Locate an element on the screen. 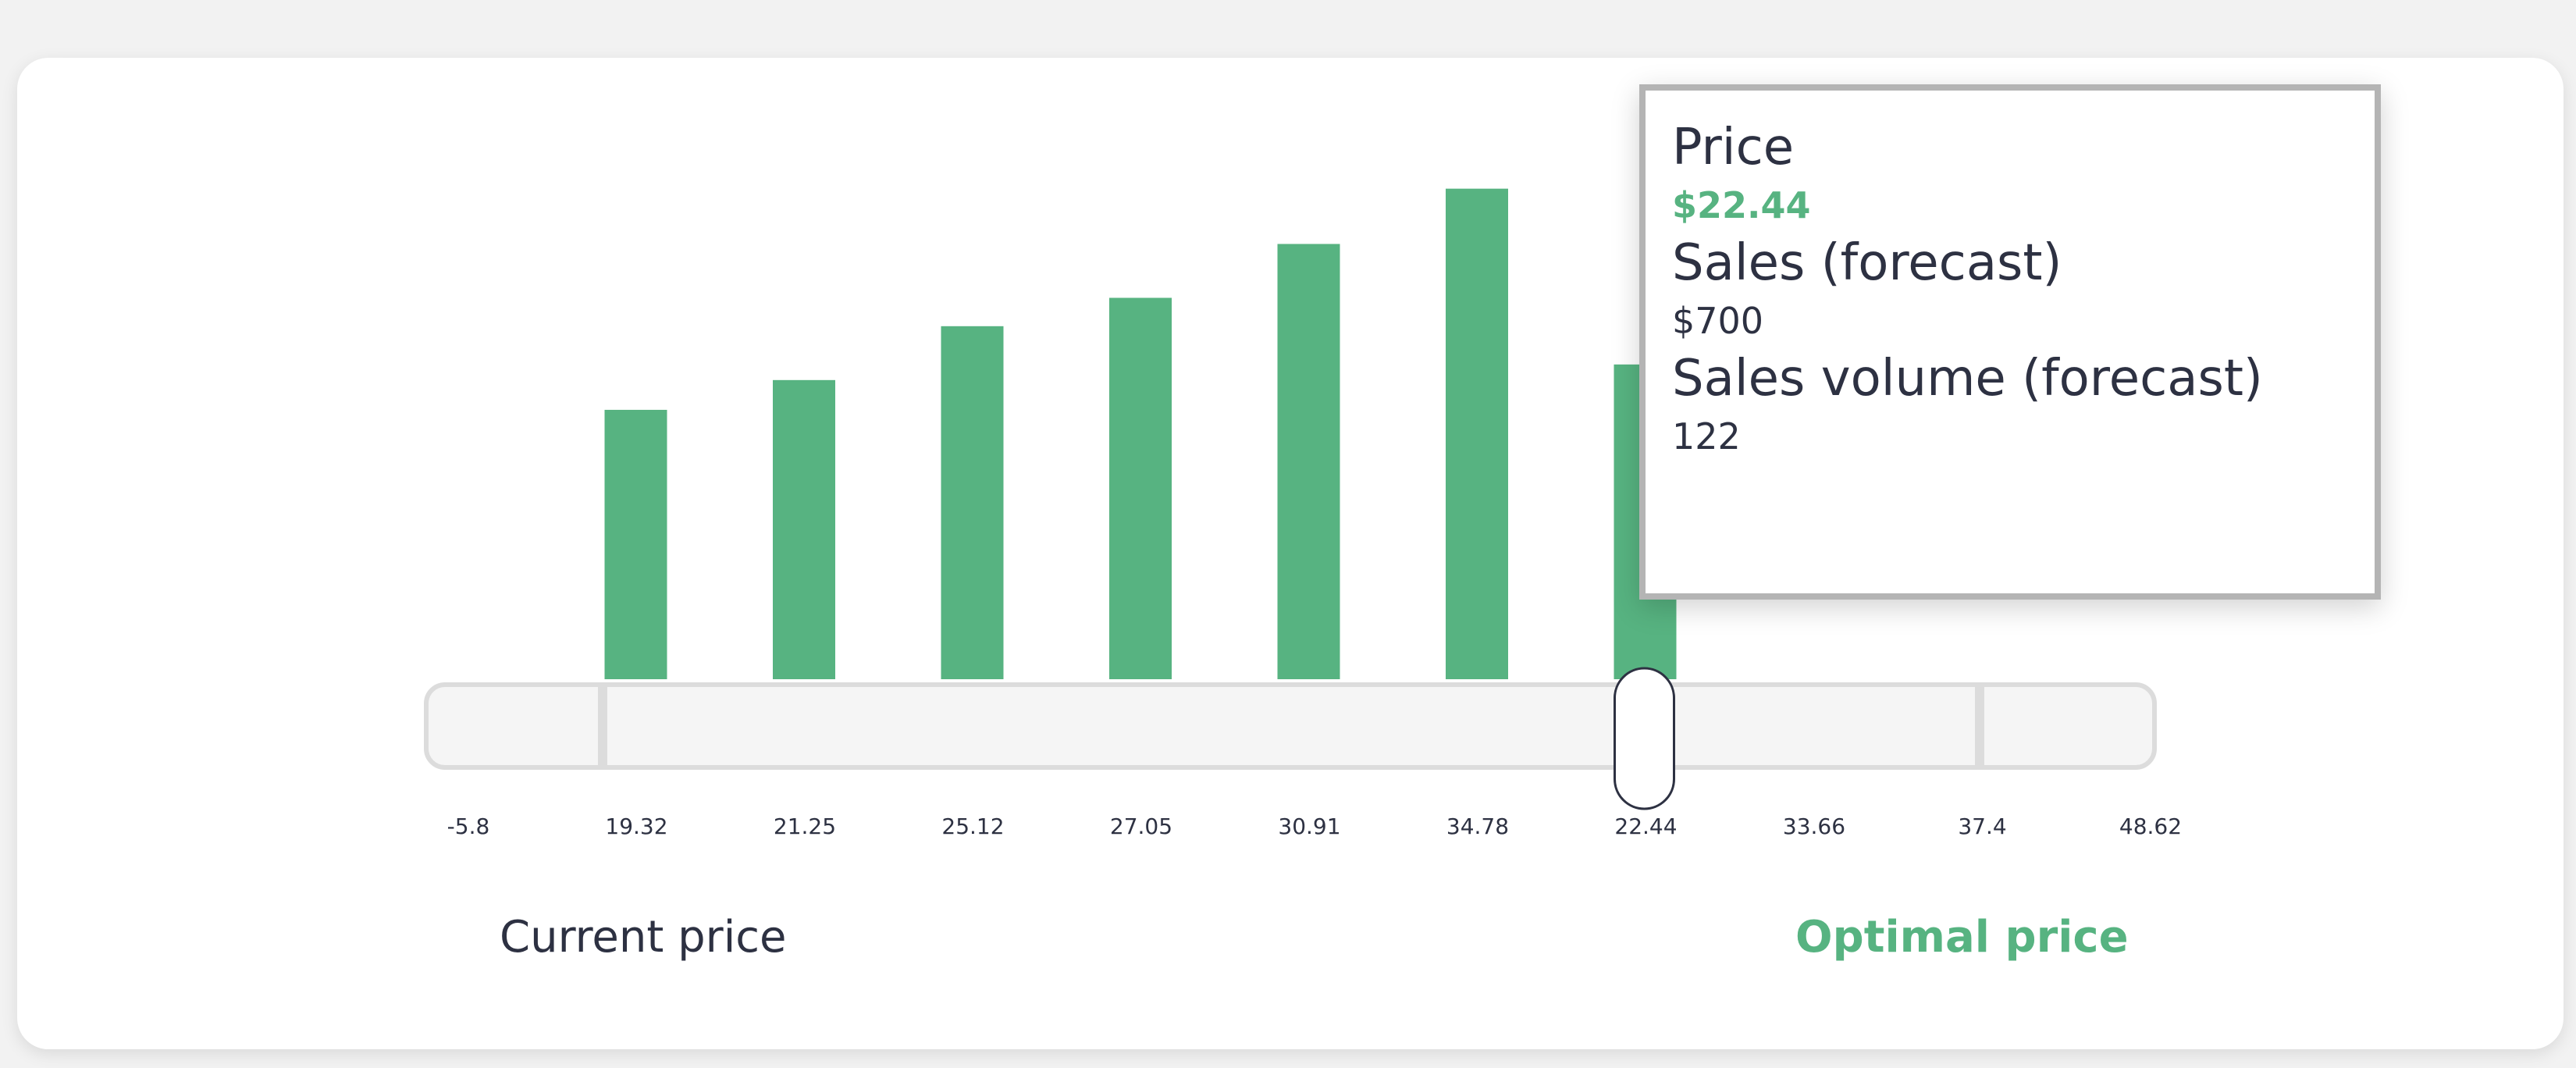  tick-label: 37.4 is located at coordinates (1982, 826).